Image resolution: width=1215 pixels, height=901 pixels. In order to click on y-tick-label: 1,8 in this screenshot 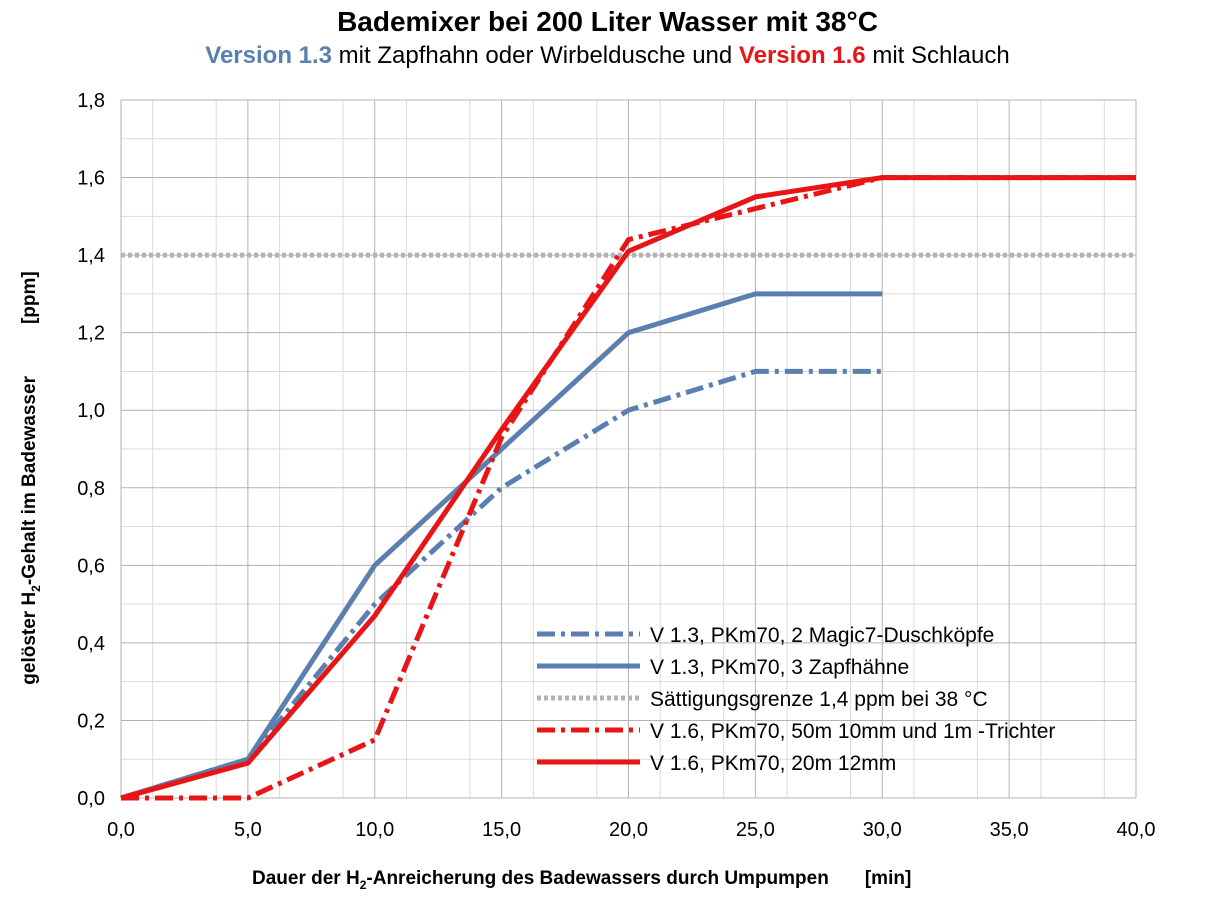, I will do `click(91, 101)`.